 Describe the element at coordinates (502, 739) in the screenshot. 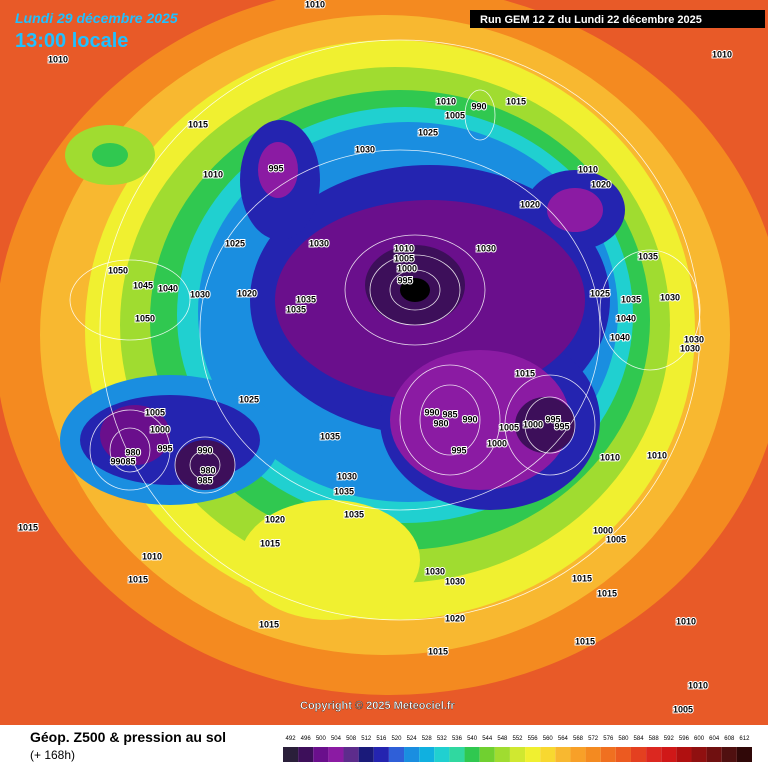

I see `colorbar-label: 548` at that location.